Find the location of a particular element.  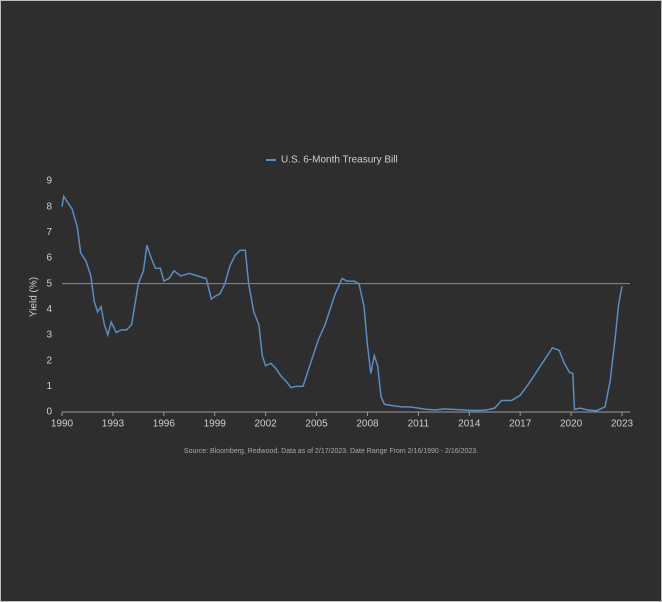

x-tick-label: 2008 is located at coordinates (367, 424).